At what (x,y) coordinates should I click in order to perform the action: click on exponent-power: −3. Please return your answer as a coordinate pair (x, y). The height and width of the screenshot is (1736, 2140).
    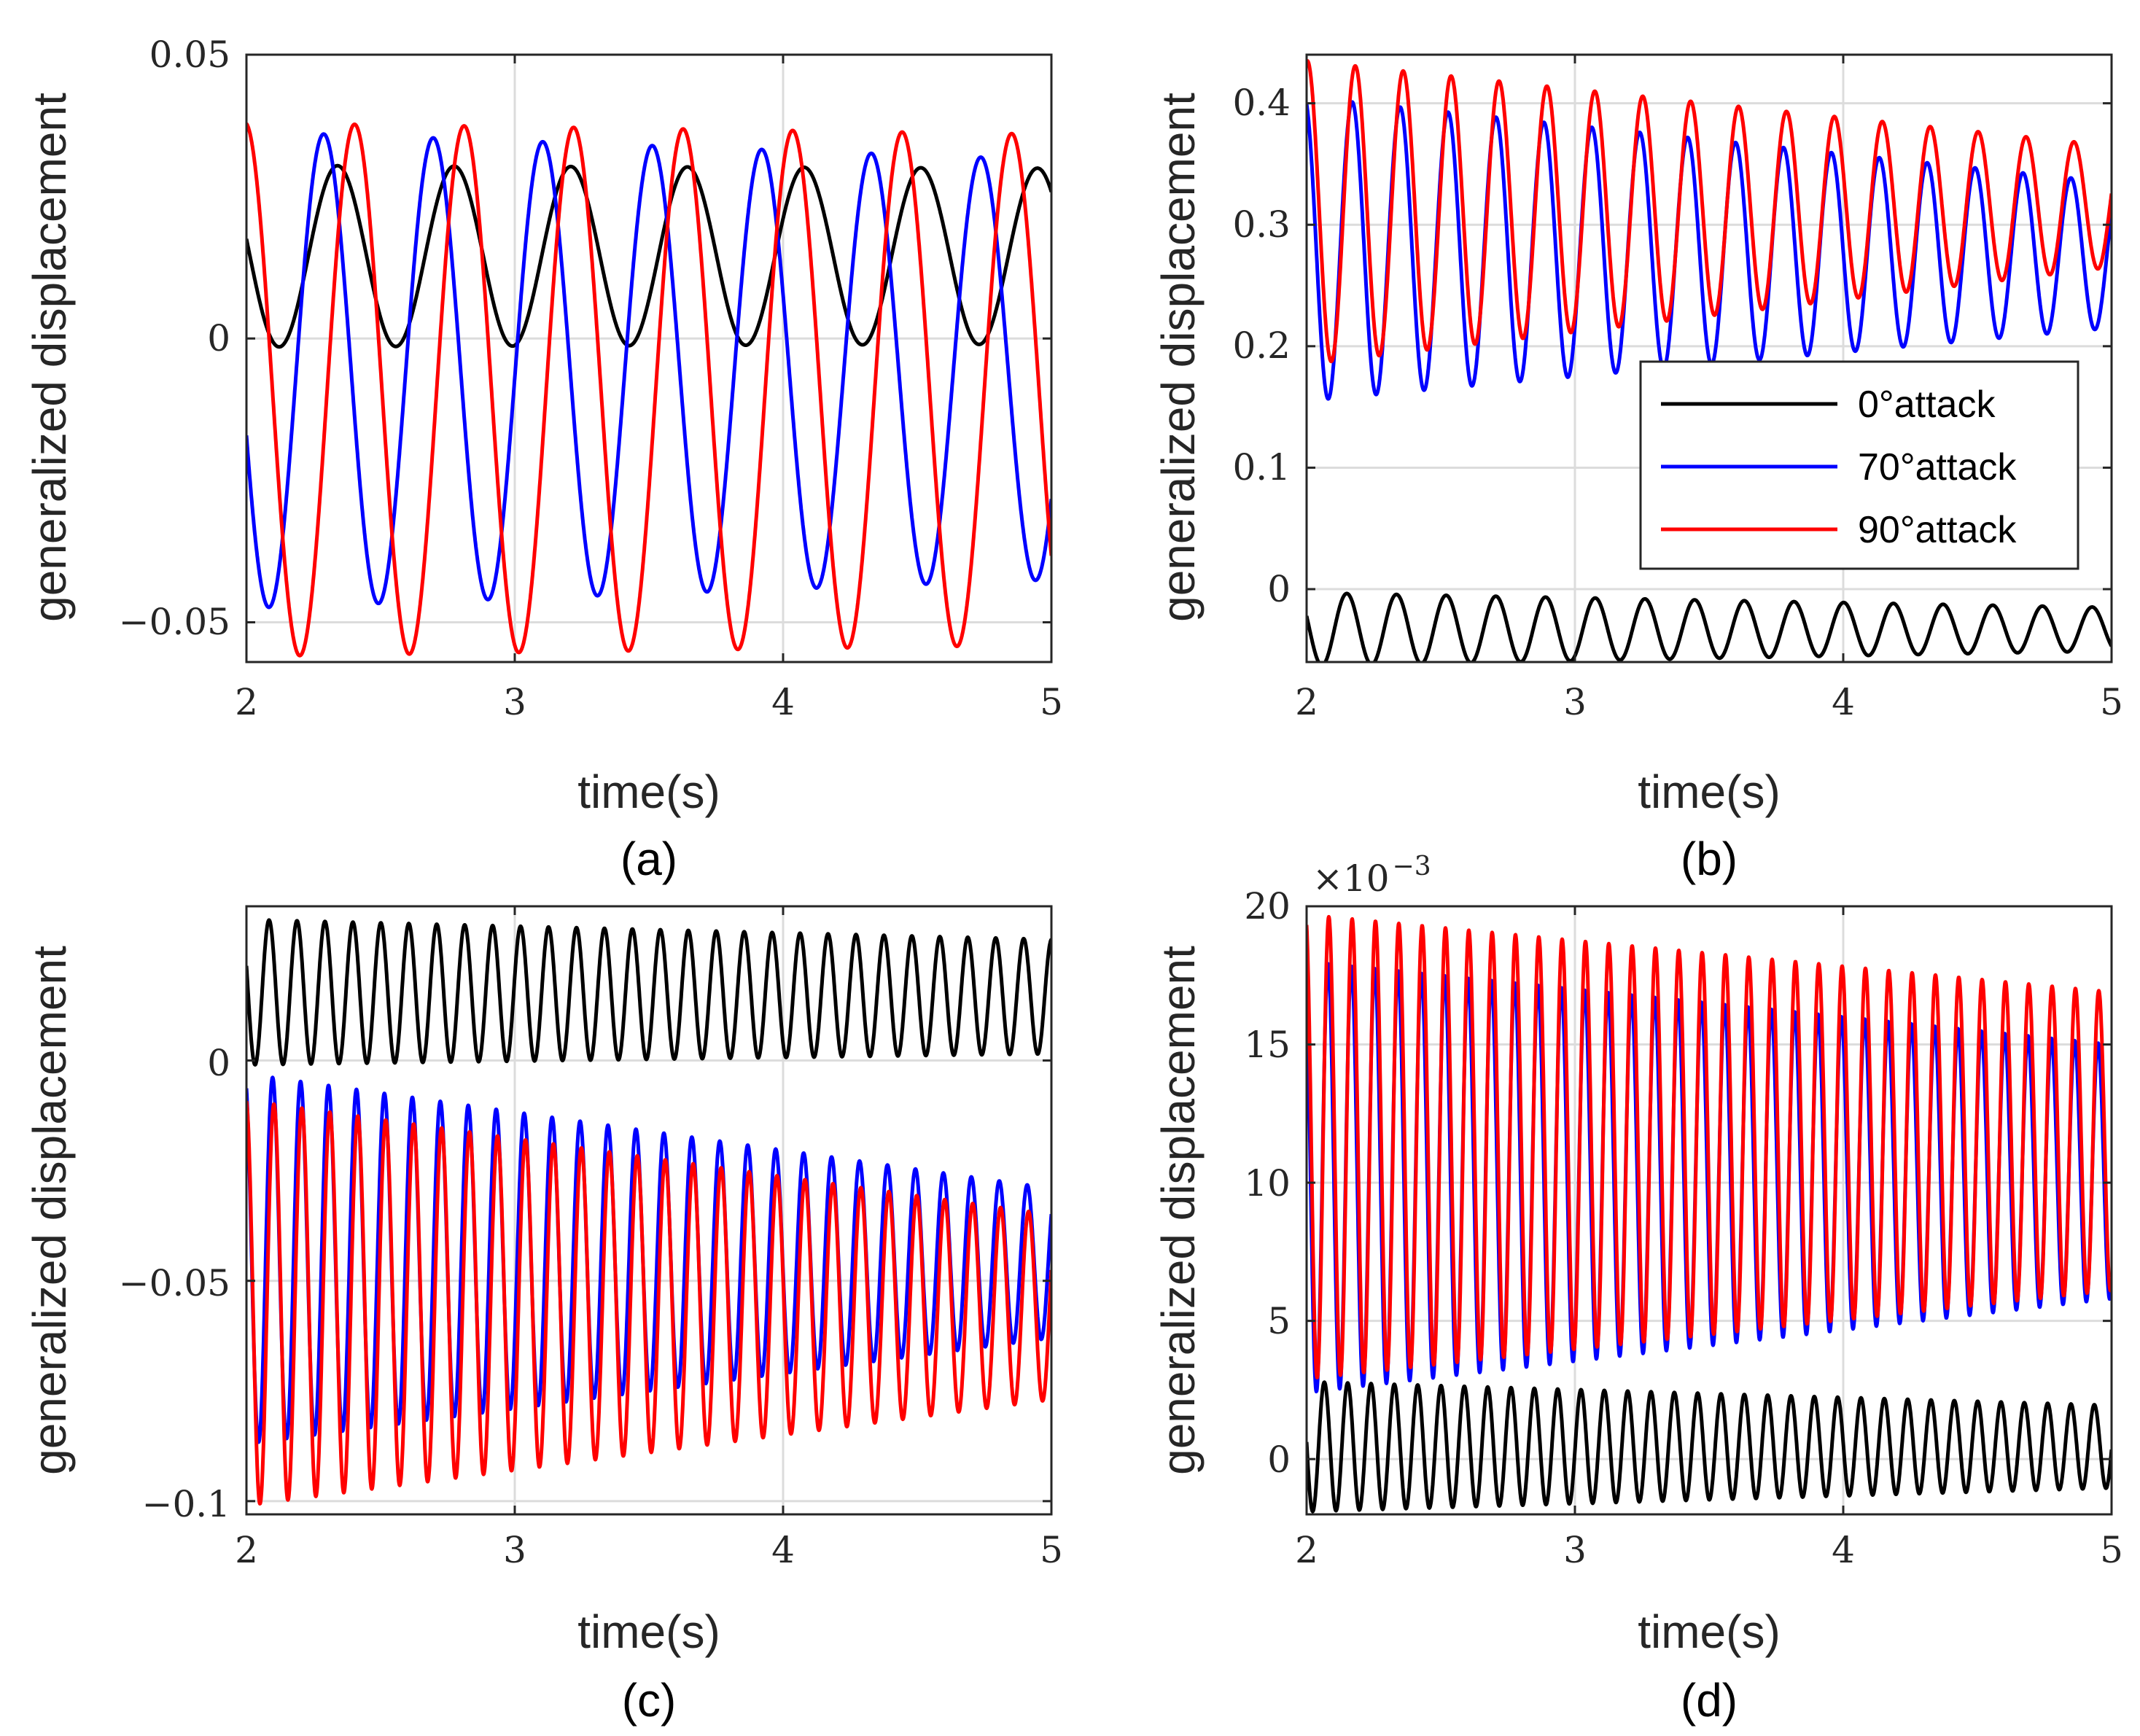
    Looking at the image, I should click on (1412, 867).